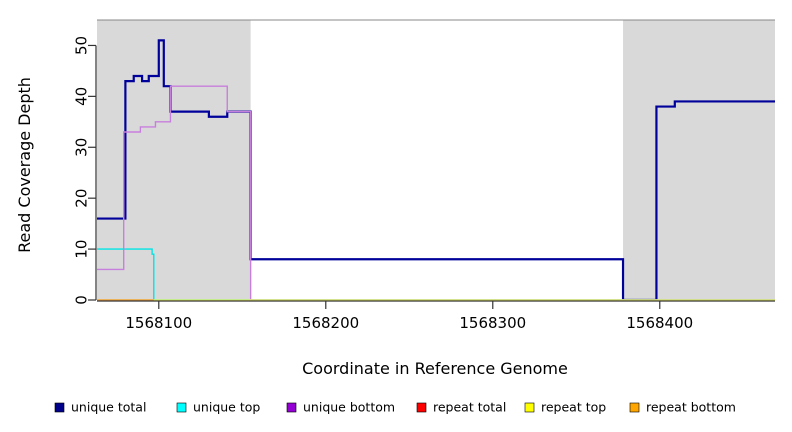 This screenshot has height=432, width=792. I want to click on y-tick-label: 30, so click(82, 147).